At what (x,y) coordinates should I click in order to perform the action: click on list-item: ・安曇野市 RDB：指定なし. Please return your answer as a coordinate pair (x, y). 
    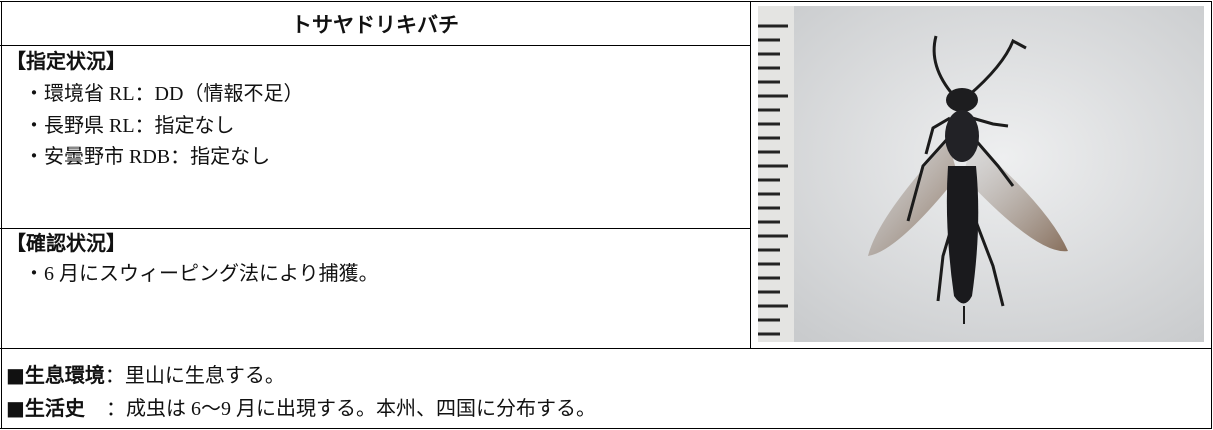
    Looking at the image, I should click on (147, 157).